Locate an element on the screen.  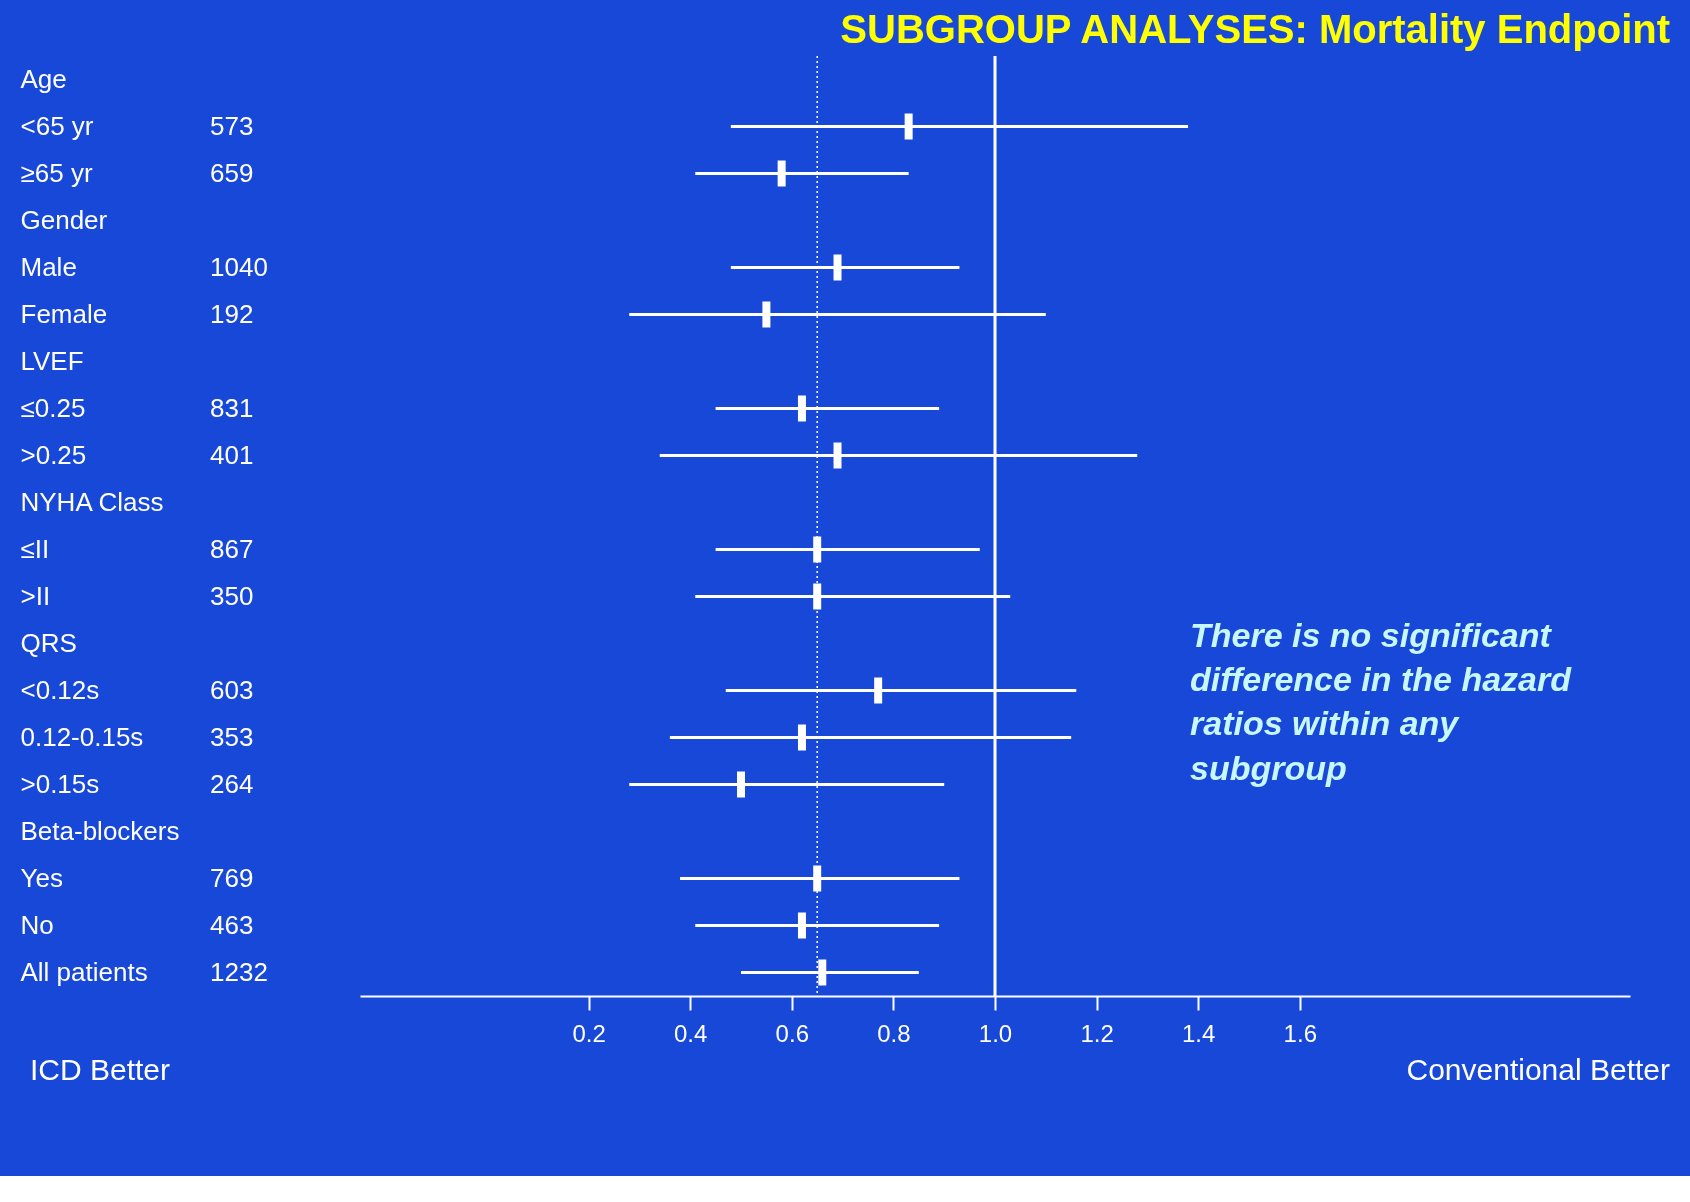
y-tick-label: ≤II is located at coordinates (35, 548).